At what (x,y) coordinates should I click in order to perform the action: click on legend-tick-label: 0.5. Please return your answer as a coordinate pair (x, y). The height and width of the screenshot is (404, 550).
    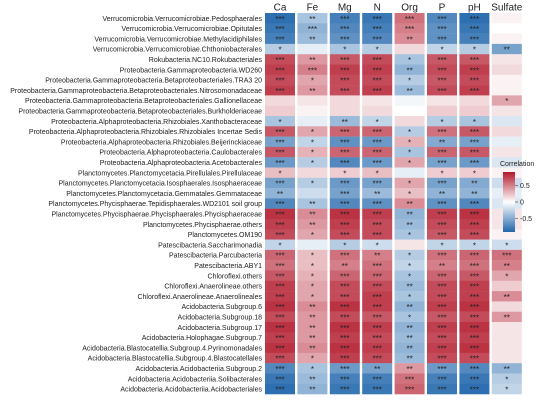
    Looking at the image, I should click on (525, 186).